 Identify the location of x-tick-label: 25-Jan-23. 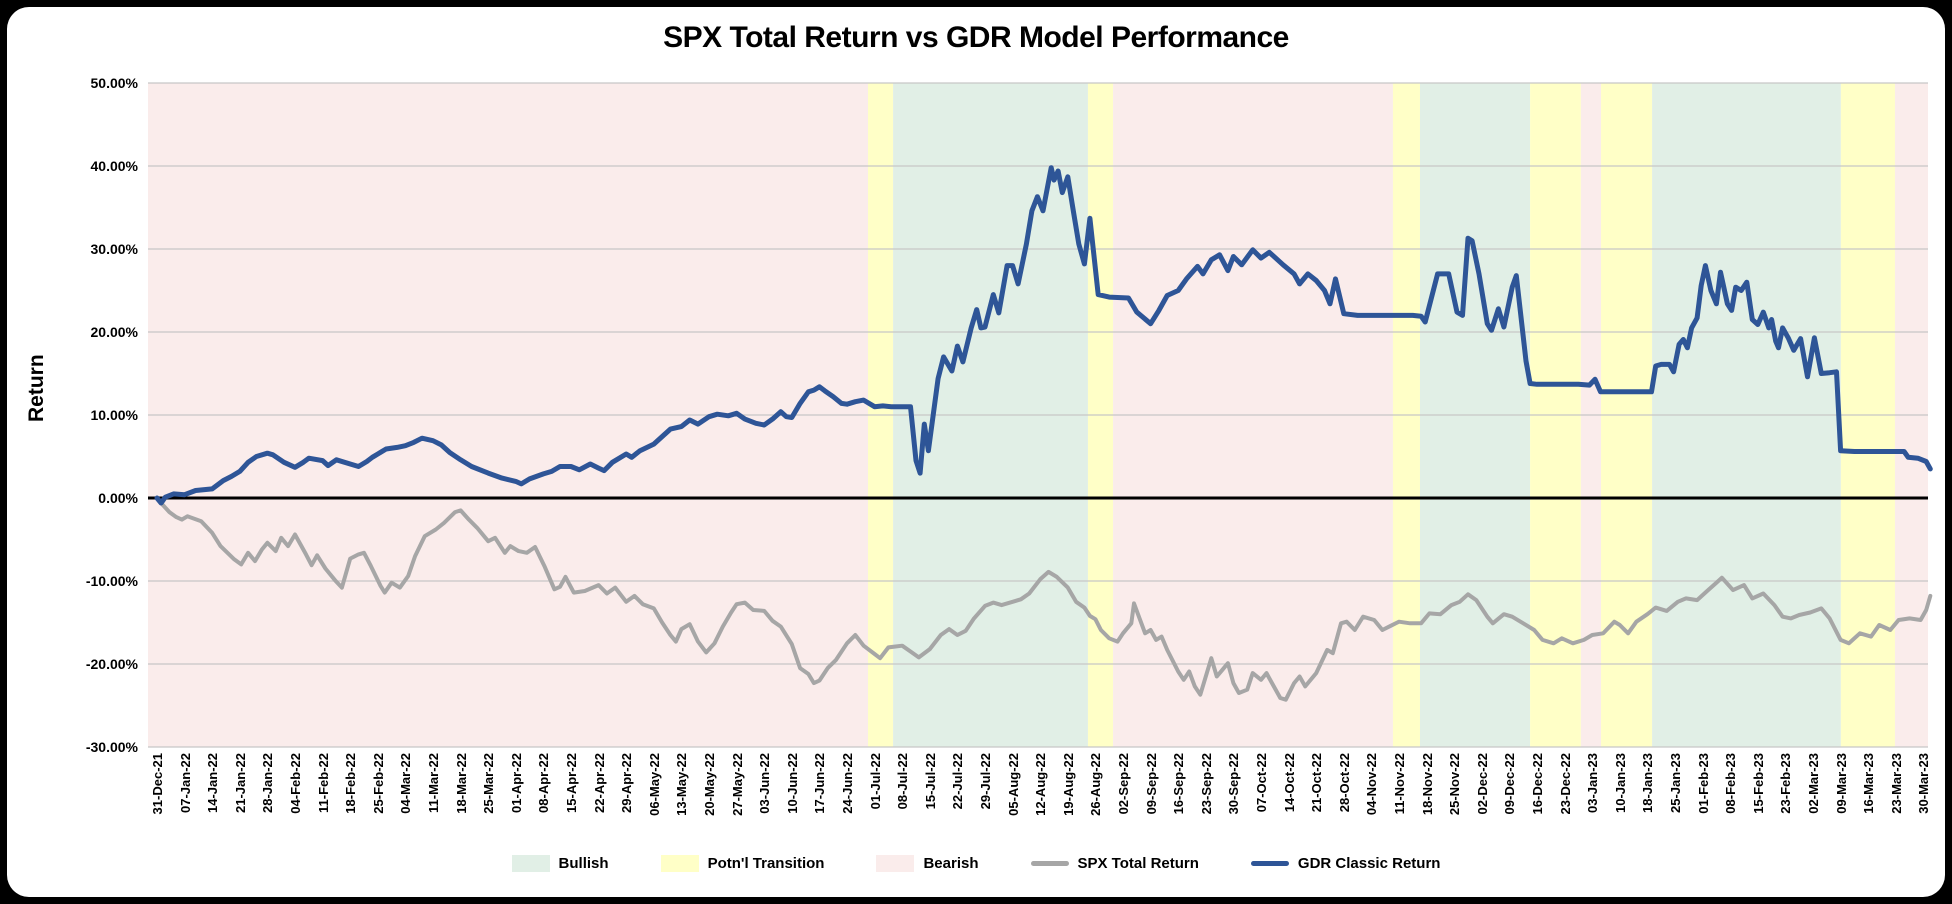
(1675, 783).